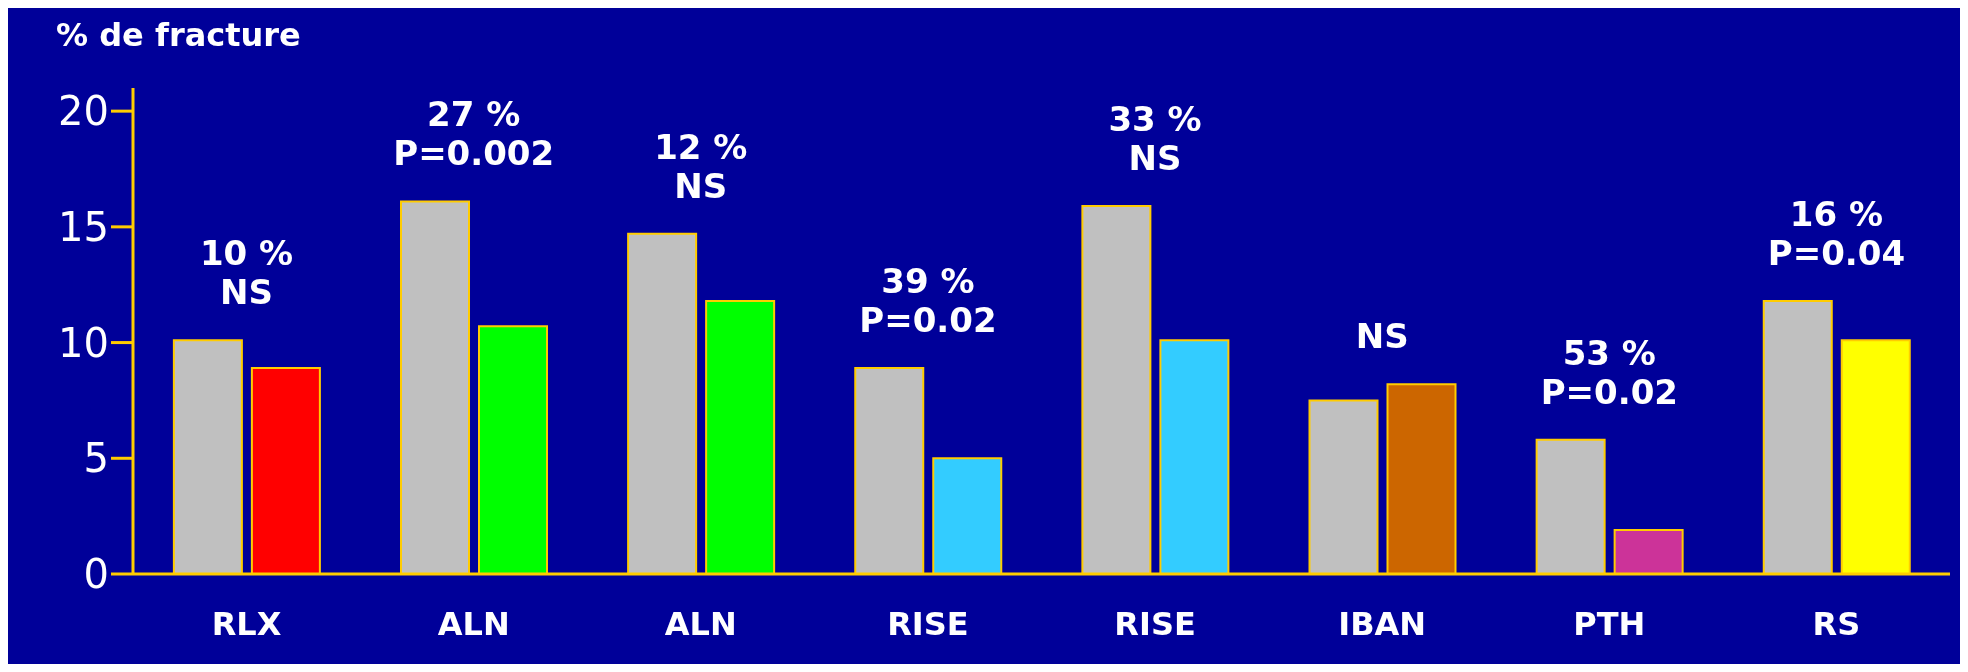 Image resolution: width=1968 pixels, height=672 pixels. Describe the element at coordinates (246, 623) in the screenshot. I see `x-tick-label: RLX` at that location.